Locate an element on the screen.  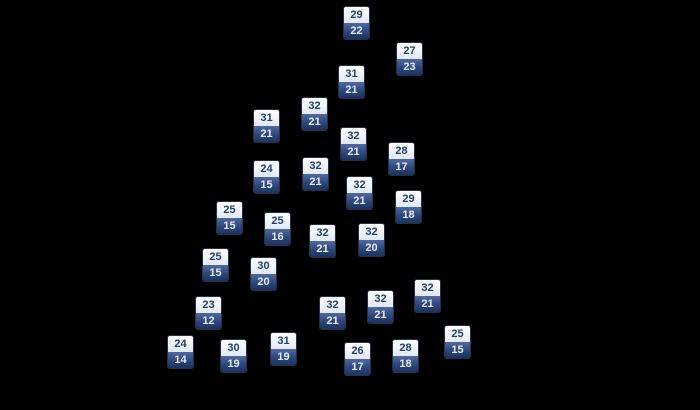
temperature-marker: 31 19 is located at coordinates (283, 349).